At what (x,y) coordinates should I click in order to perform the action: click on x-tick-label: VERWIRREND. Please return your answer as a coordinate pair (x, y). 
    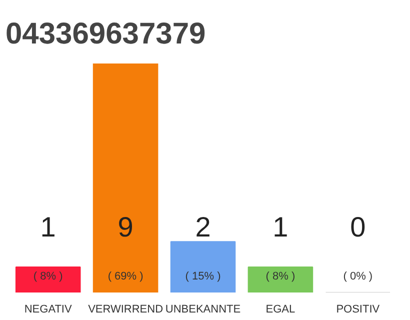
    Looking at the image, I should click on (126, 310).